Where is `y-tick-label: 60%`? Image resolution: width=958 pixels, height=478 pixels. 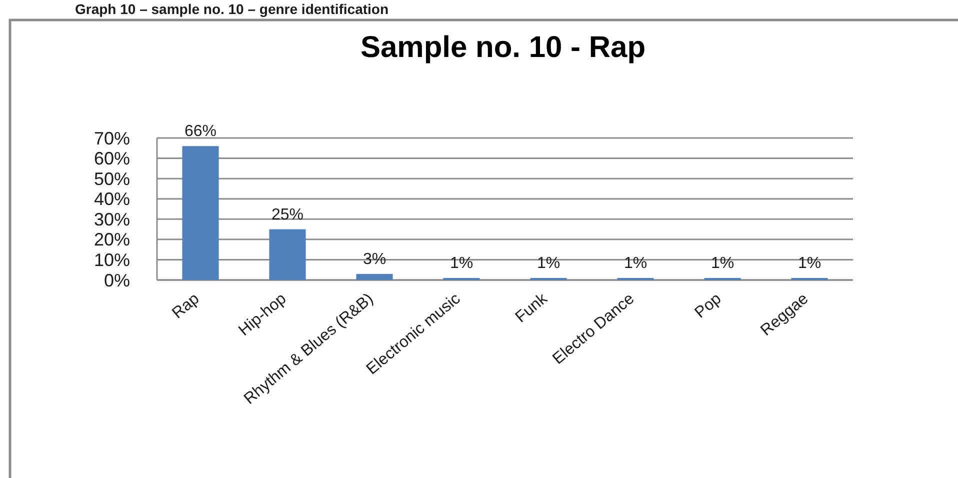 y-tick-label: 60% is located at coordinates (112, 158).